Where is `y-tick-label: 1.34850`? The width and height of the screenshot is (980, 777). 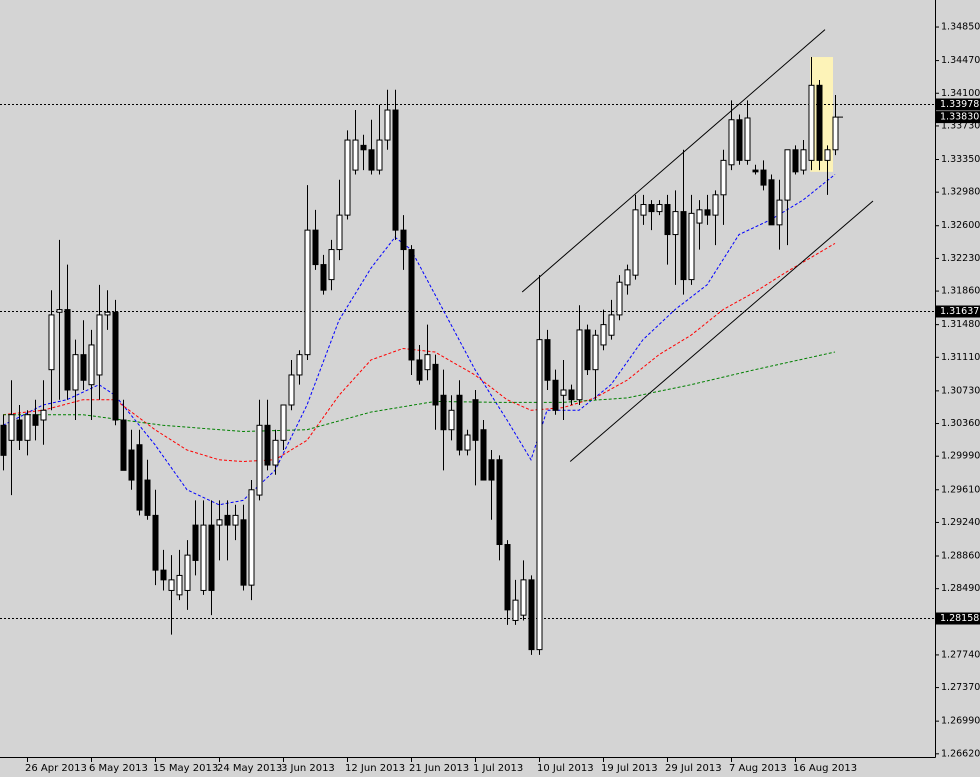 y-tick-label: 1.34850 is located at coordinates (960, 27).